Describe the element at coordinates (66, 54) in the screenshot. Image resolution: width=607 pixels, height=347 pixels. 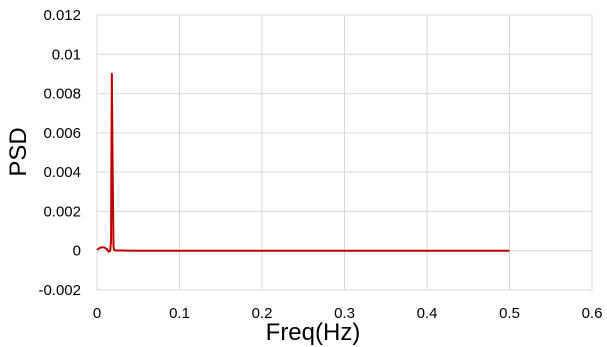
I see `y-tick-label: 0.01` at that location.